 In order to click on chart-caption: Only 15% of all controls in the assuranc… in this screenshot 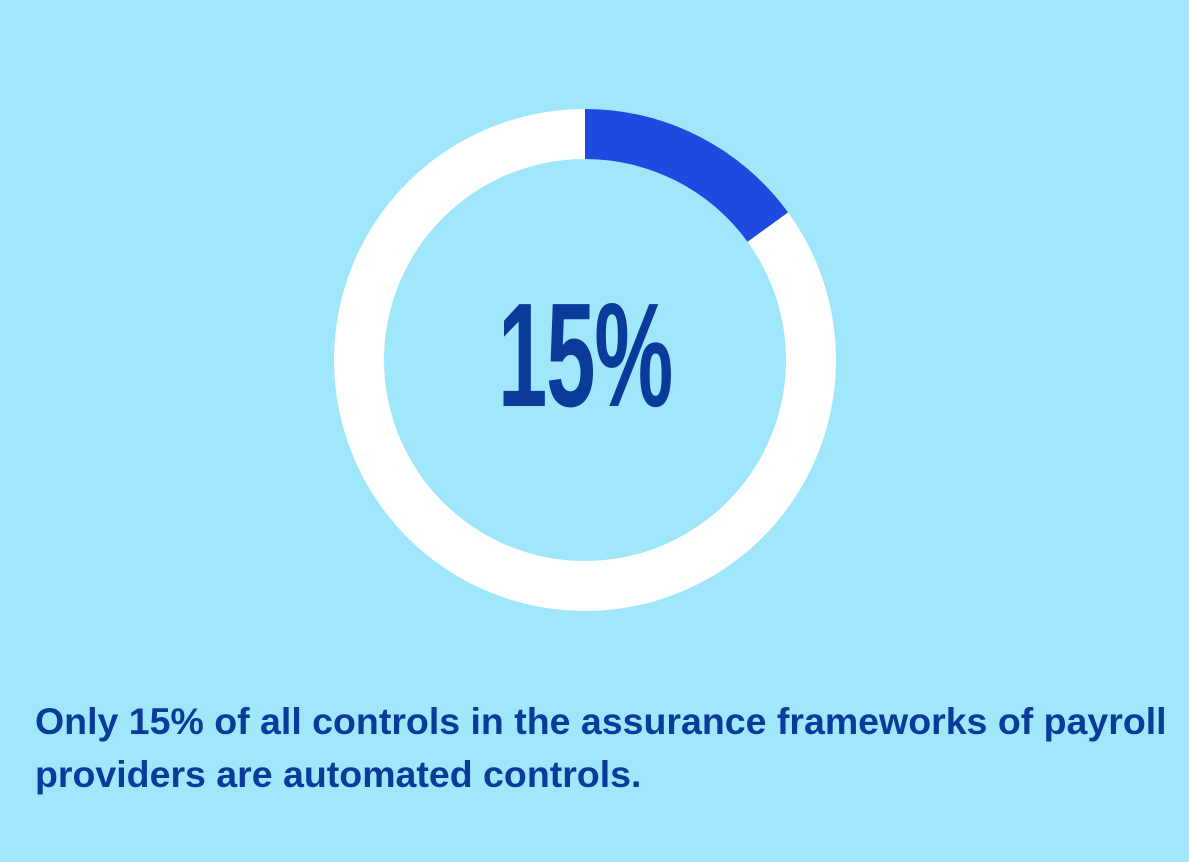, I will do `click(601, 747)`.